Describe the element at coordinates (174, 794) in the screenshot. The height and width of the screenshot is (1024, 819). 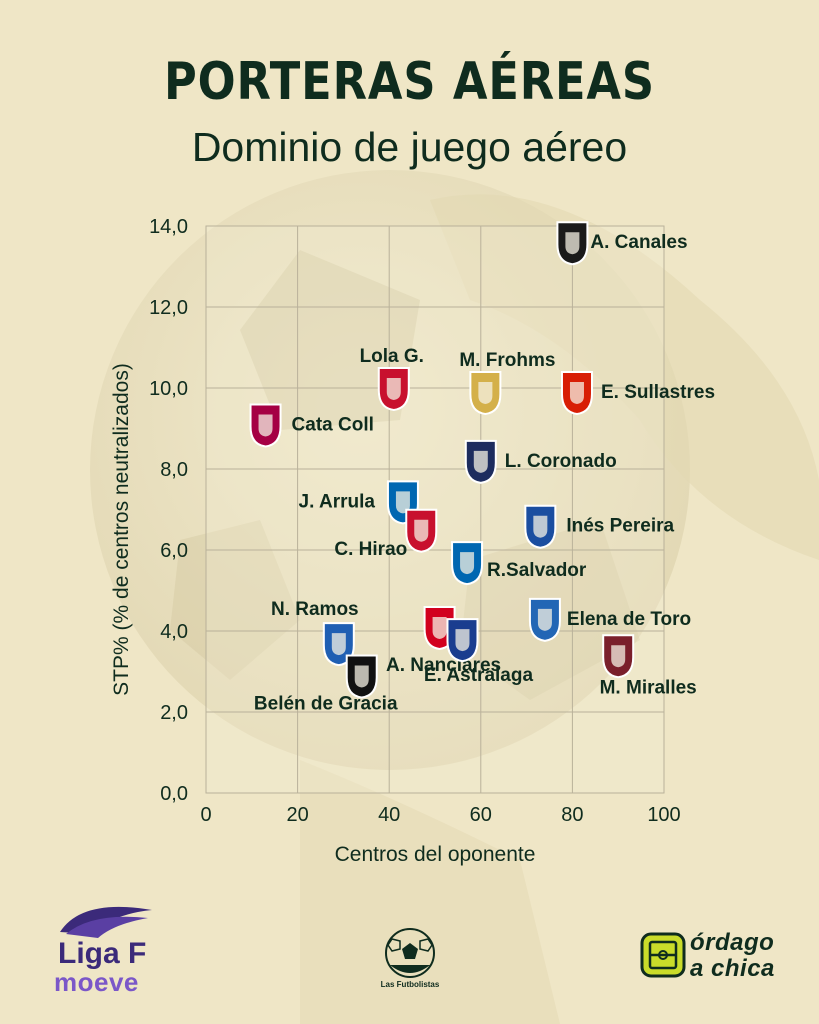
I see `y-tick-label: 0,0` at that location.